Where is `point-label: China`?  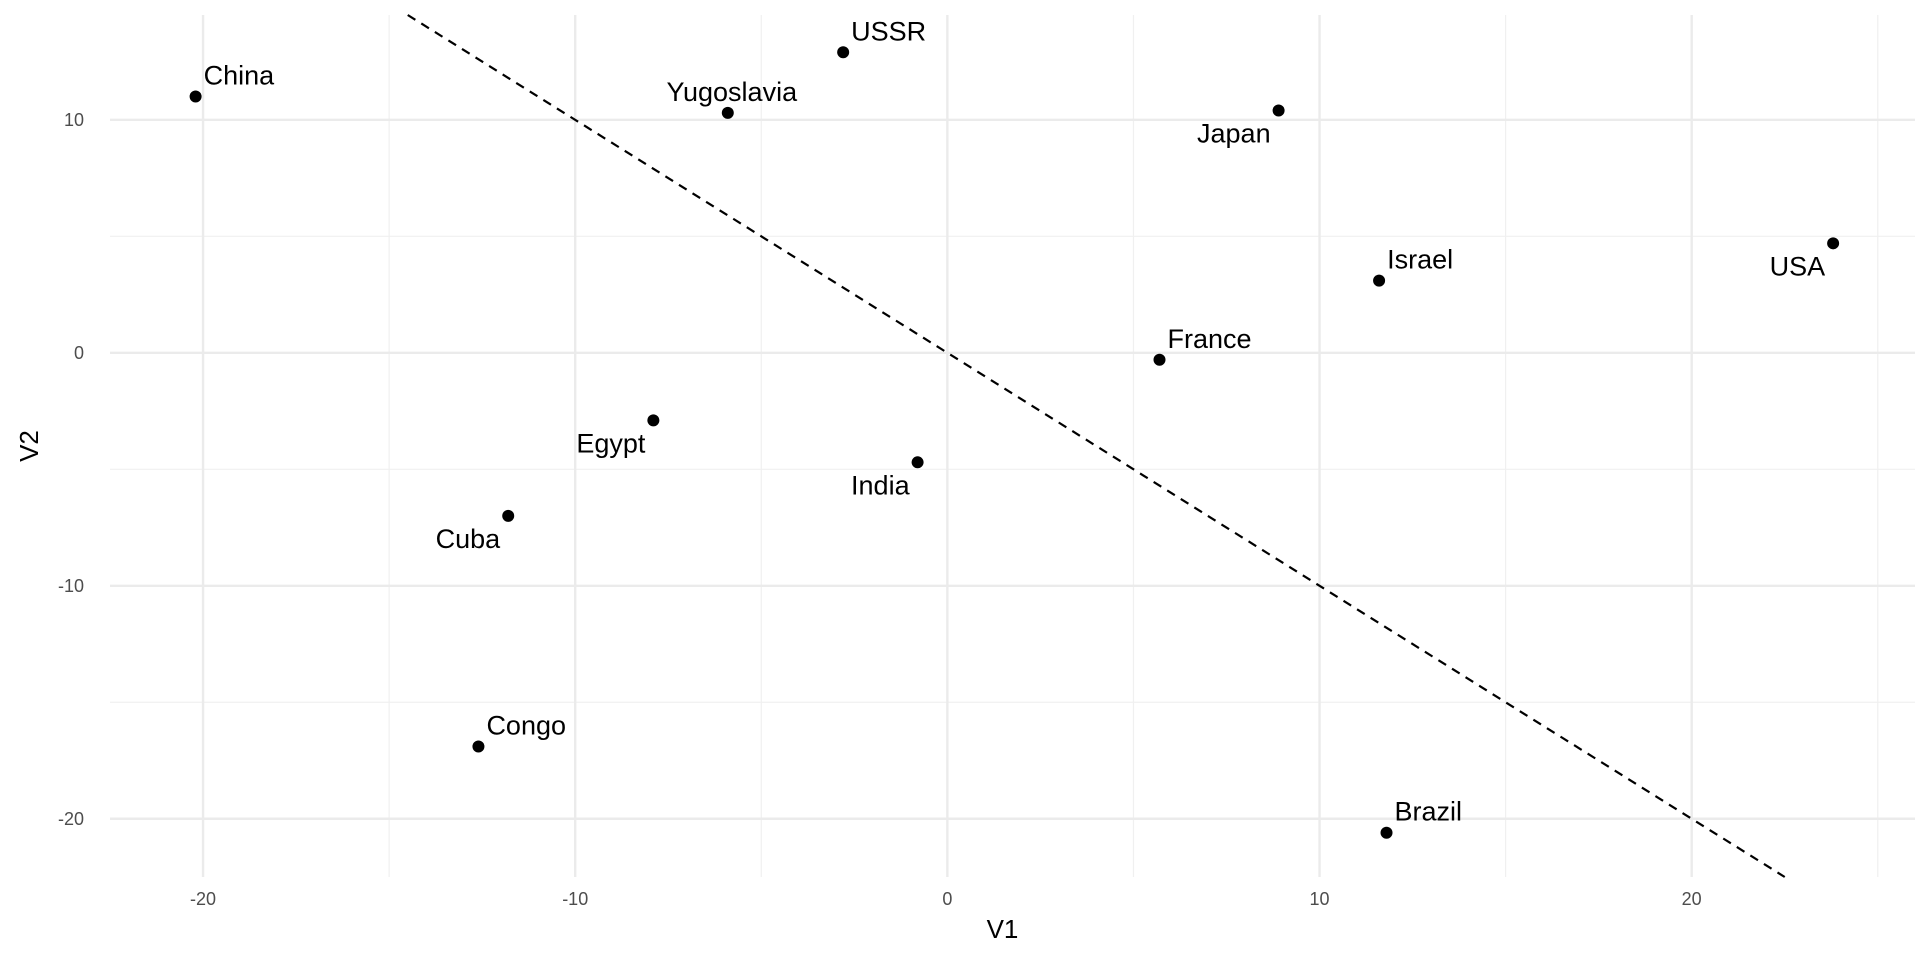
point-label: China is located at coordinates (240, 76).